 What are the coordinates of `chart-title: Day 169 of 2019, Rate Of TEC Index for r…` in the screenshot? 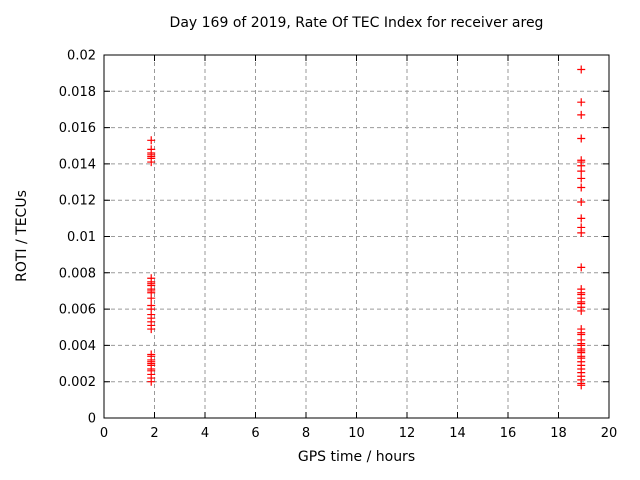 It's located at (356, 23).